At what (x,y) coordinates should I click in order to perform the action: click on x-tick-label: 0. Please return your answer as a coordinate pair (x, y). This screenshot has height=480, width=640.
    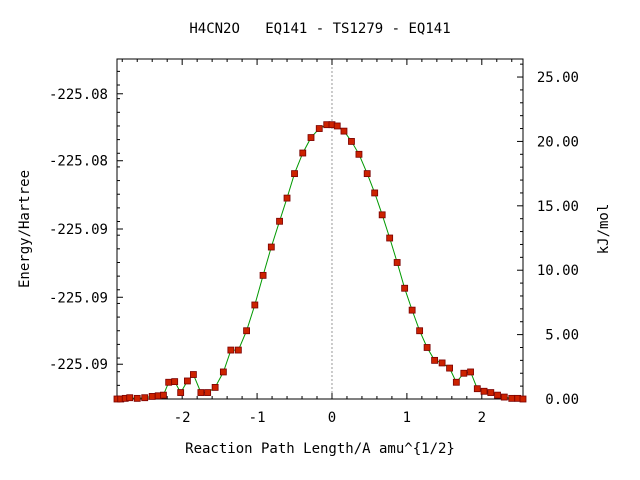
    Looking at the image, I should click on (332, 418).